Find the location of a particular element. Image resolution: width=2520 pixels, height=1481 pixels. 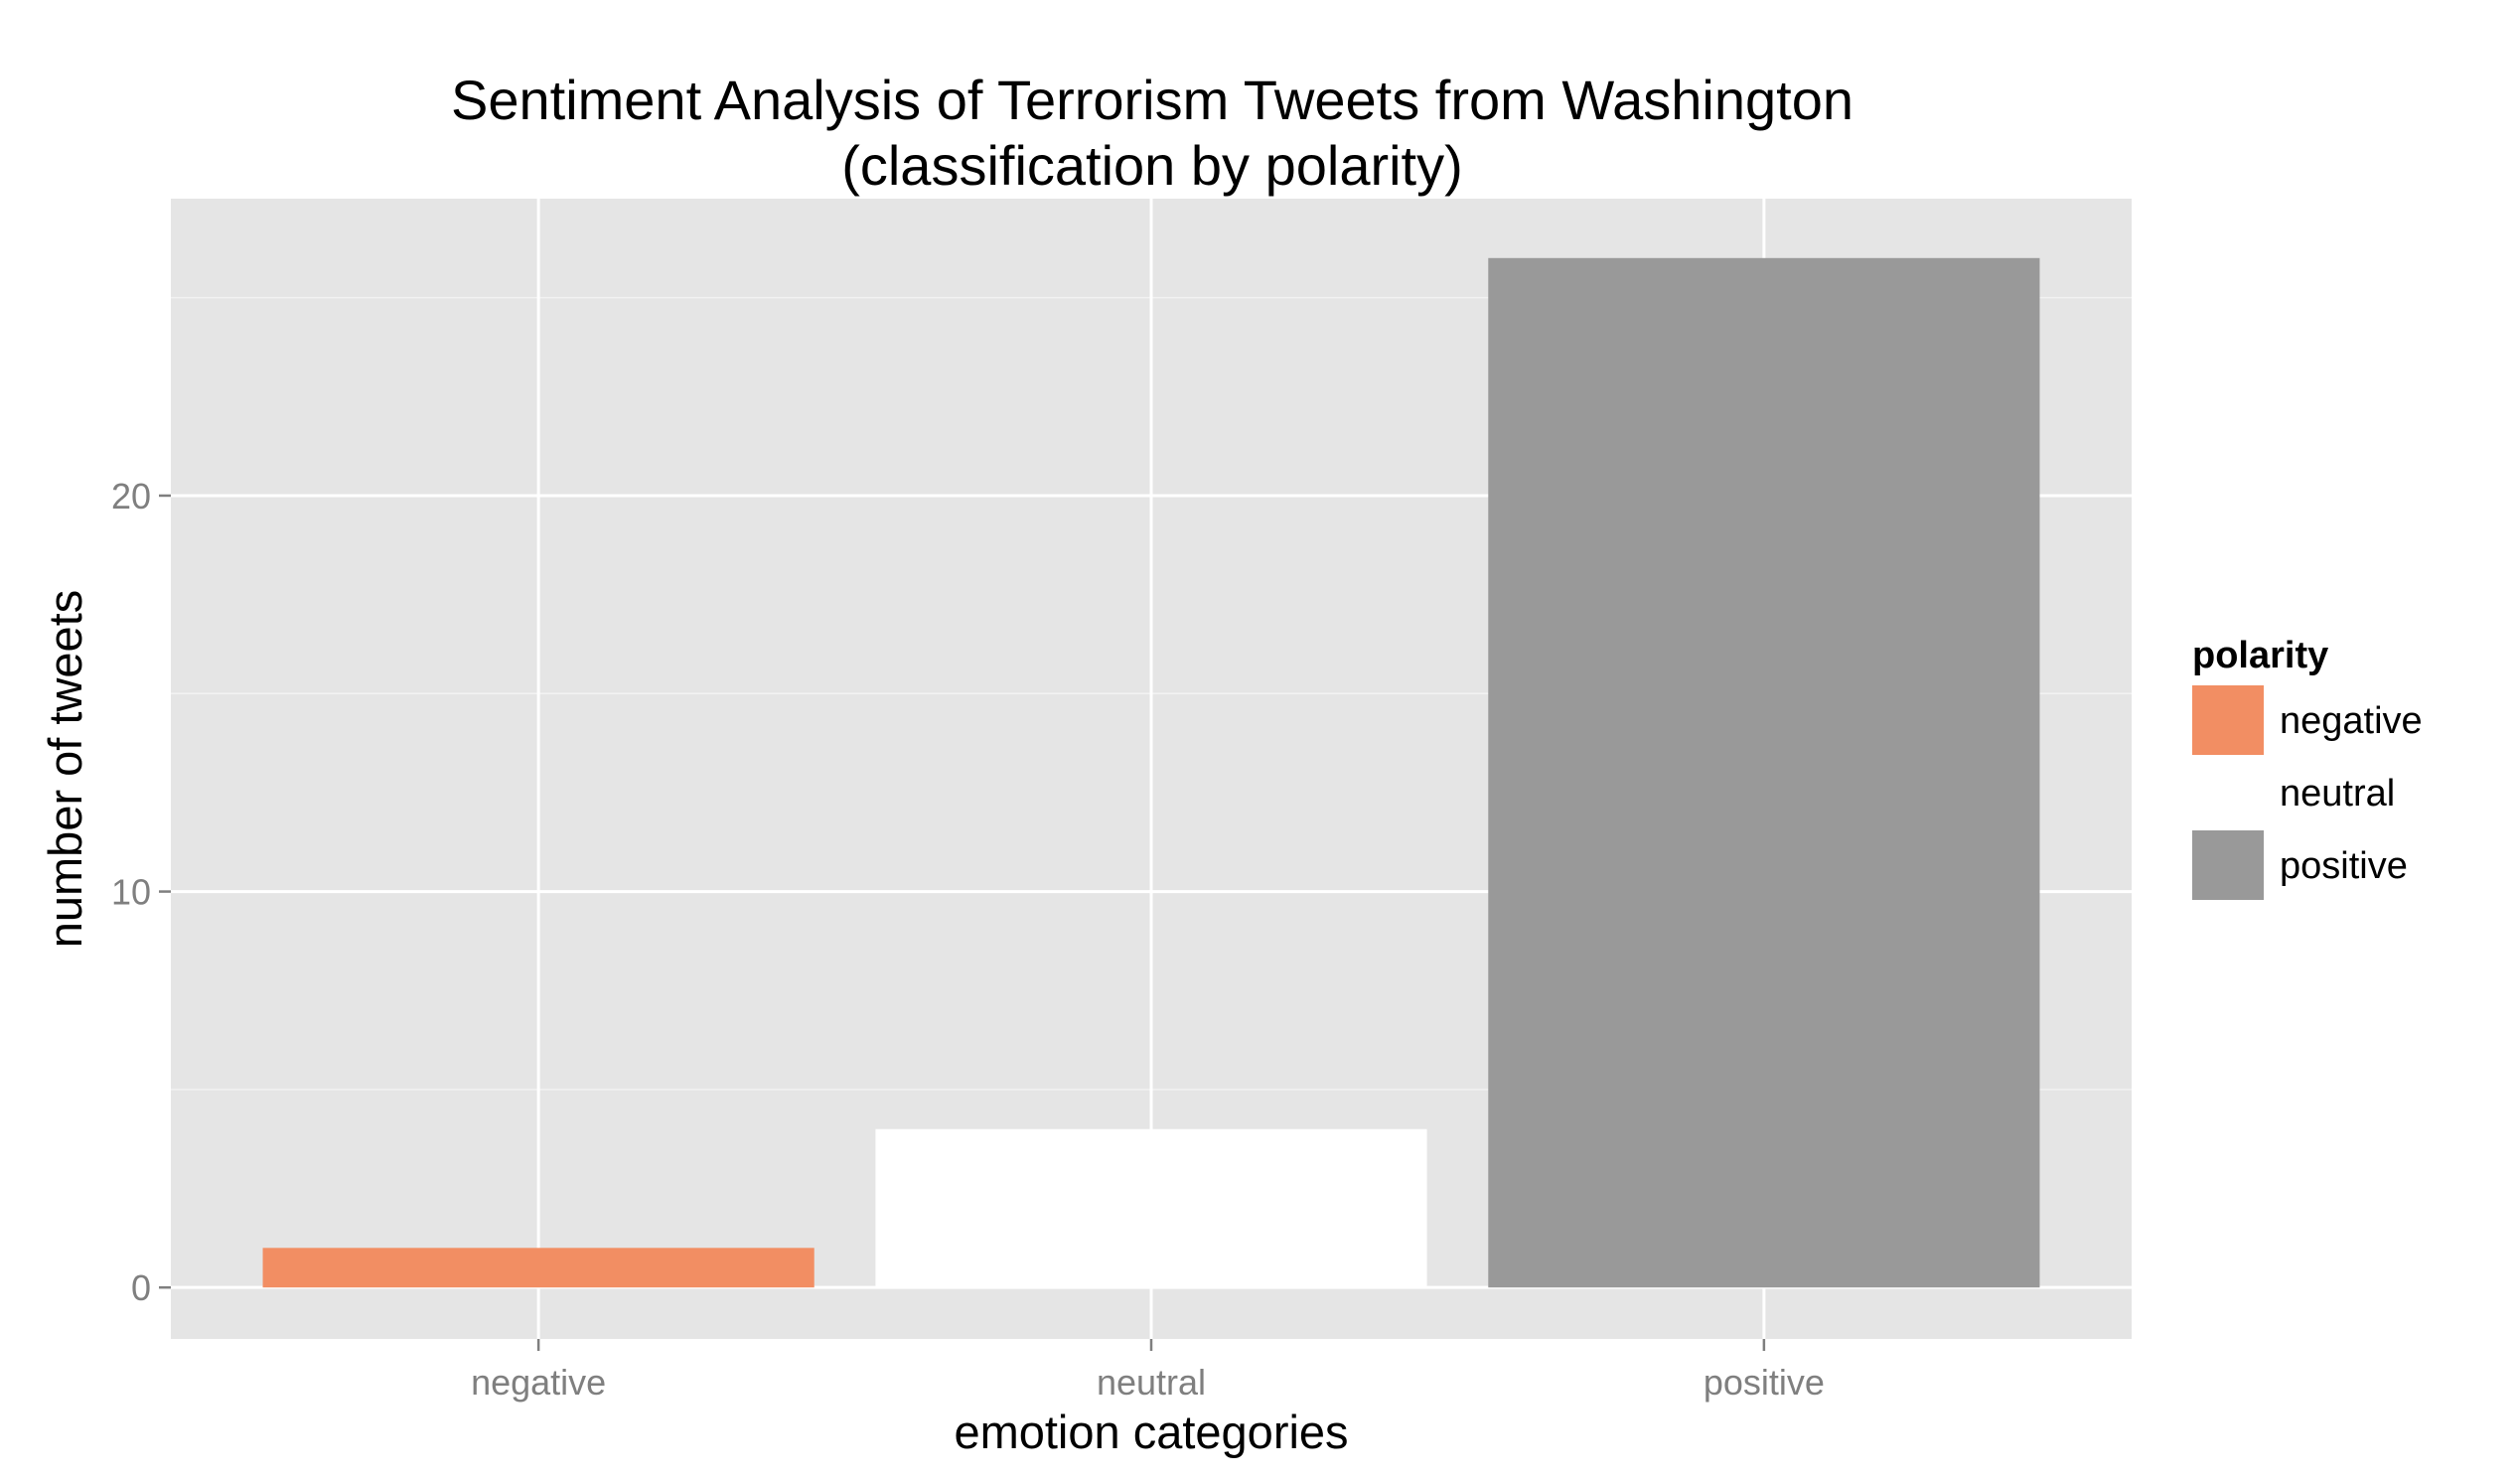

y-axis: 0 10 20 is located at coordinates (141, 892).